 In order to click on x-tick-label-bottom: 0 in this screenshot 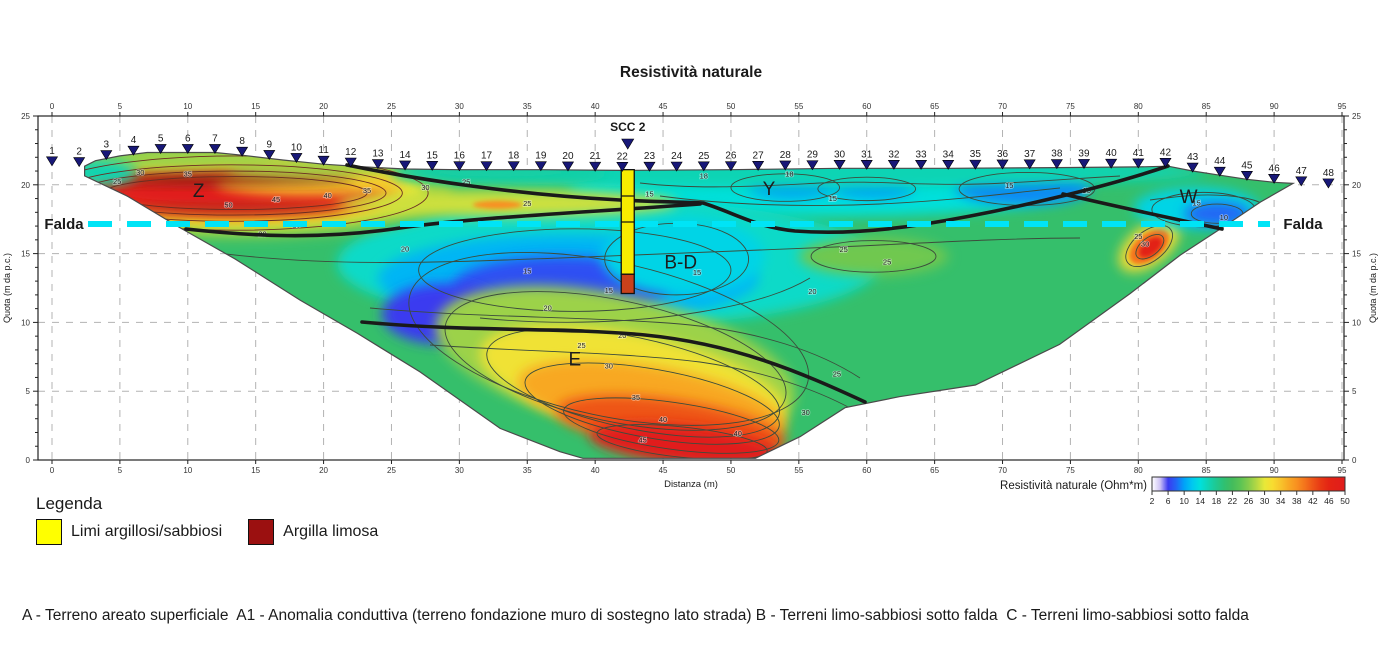, I will do `click(52, 470)`.